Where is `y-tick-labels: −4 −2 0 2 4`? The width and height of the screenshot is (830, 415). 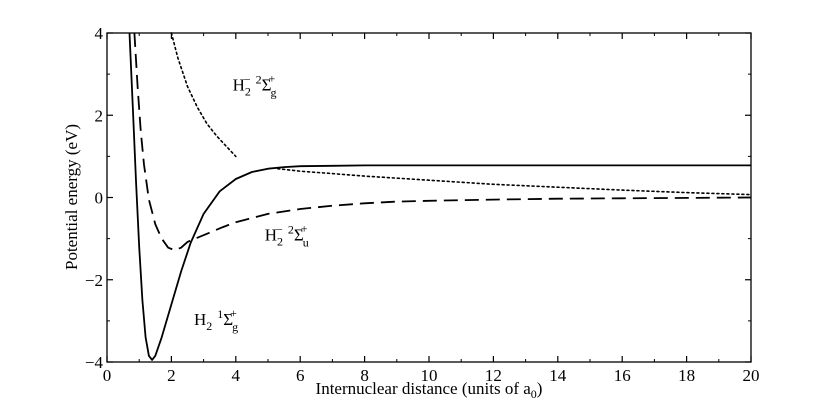
y-tick-labels: −4 −2 0 2 4 is located at coordinates (94, 198).